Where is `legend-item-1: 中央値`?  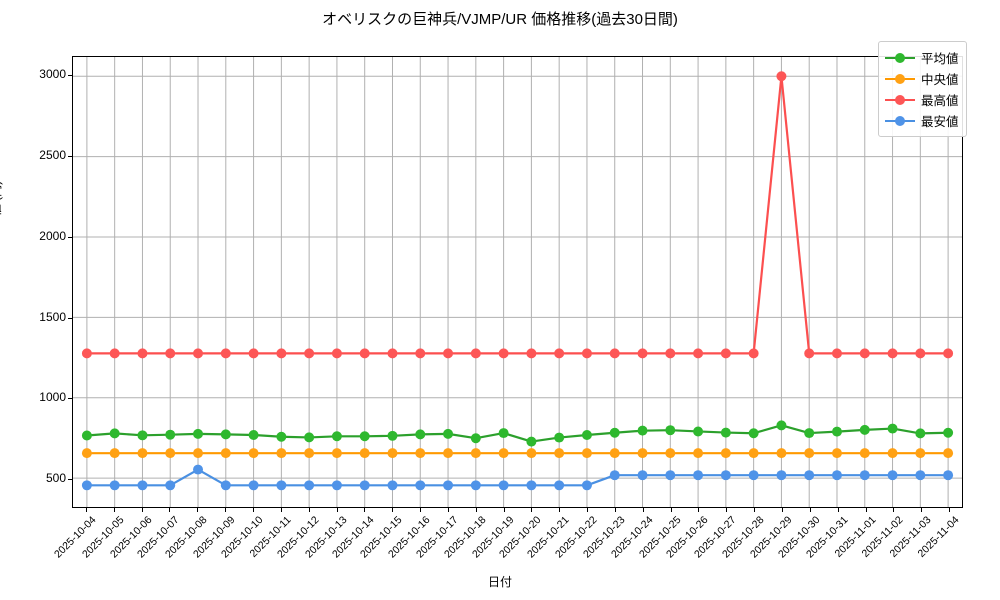
legend-item-1: 中央値 is located at coordinates (922, 78).